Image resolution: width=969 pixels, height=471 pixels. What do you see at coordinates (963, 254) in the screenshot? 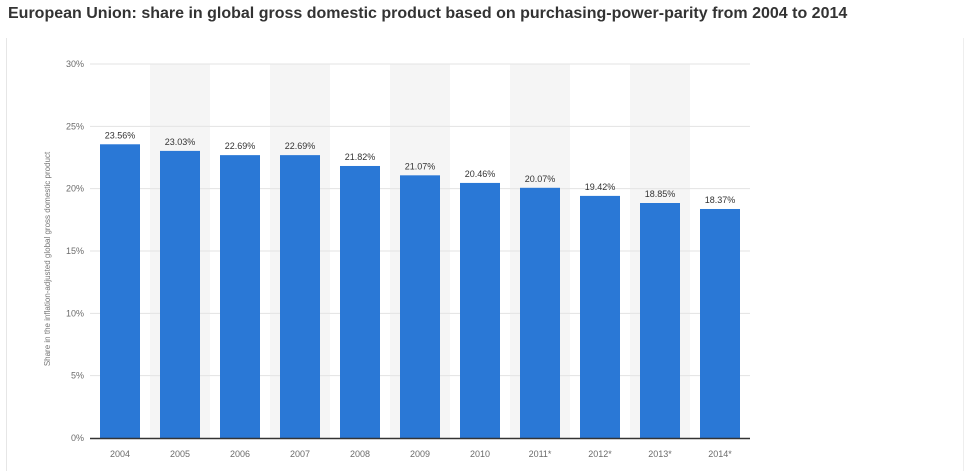
I see `frame-divider-right` at bounding box center [963, 254].